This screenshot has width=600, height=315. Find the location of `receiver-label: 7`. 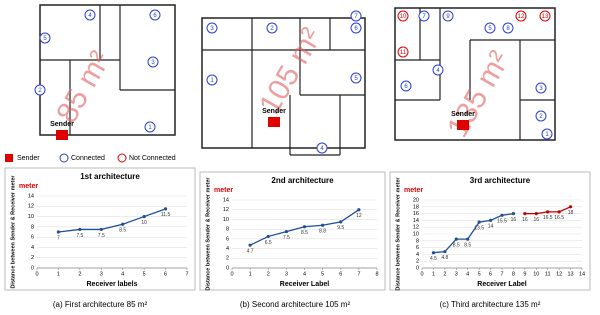

receiver-label: 7 is located at coordinates (356, 17).